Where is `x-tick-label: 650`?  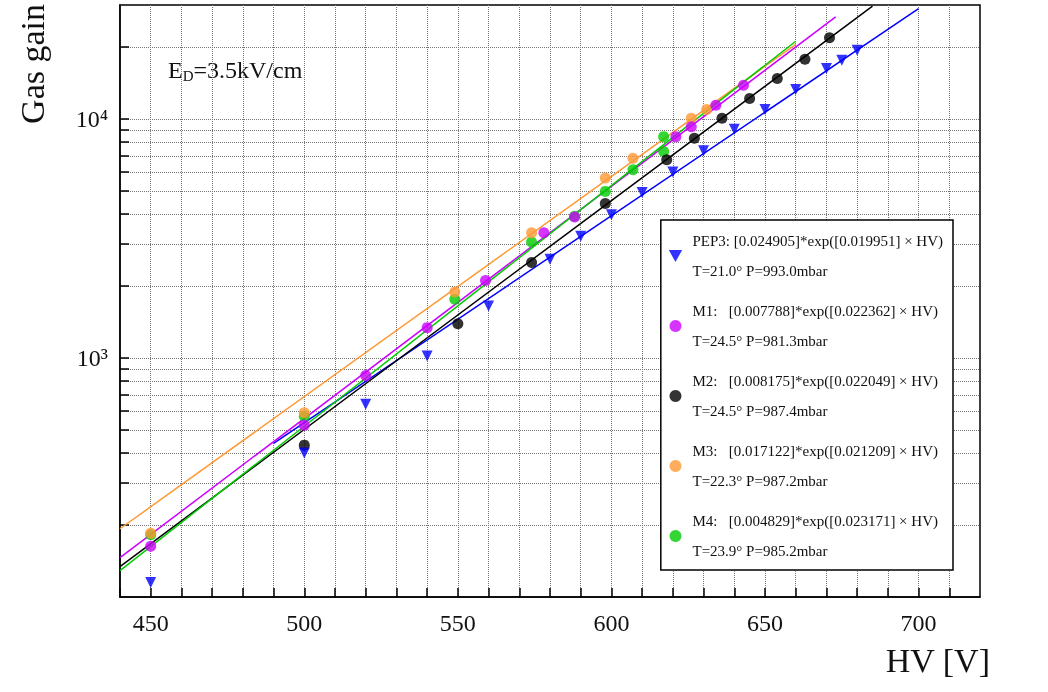
x-tick-label: 650 is located at coordinates (765, 623).